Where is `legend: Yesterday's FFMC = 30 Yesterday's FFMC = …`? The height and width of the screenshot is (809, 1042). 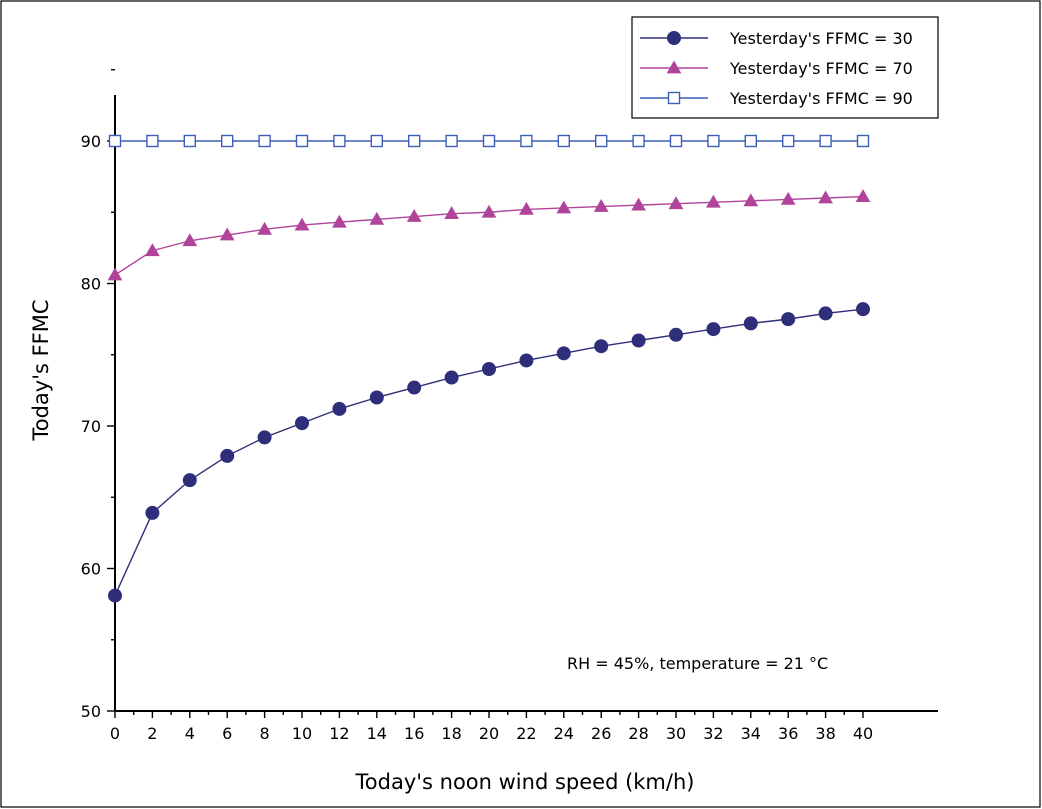
legend: Yesterday's FFMC = 30 Yesterday's FFMC = … is located at coordinates (785, 67).